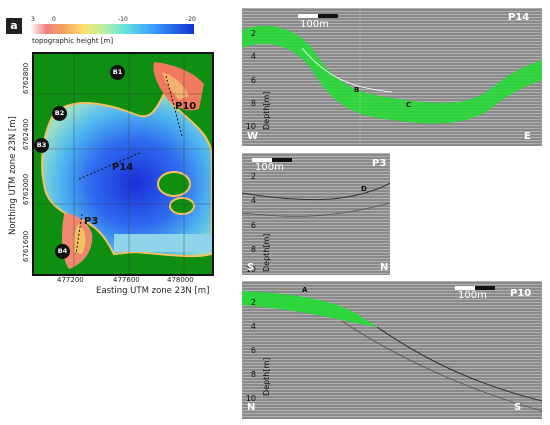 This screenshot has height=425, width=550. What do you see at coordinates (250, 398) in the screenshot?
I see `p10-depth-tick: 10` at bounding box center [250, 398].